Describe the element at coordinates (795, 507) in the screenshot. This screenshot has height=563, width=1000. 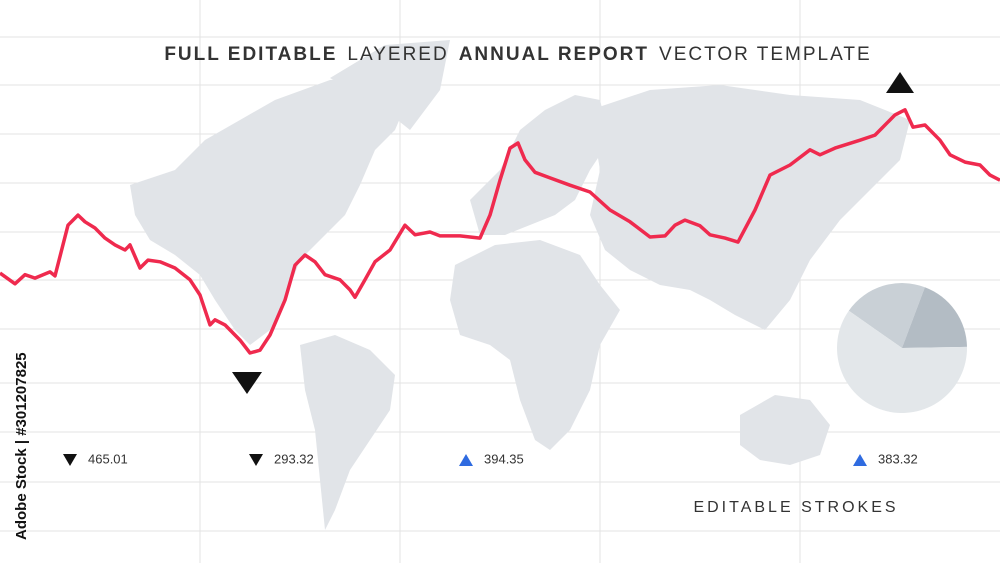
I see `annotation: EDITABLE STROKES` at that location.